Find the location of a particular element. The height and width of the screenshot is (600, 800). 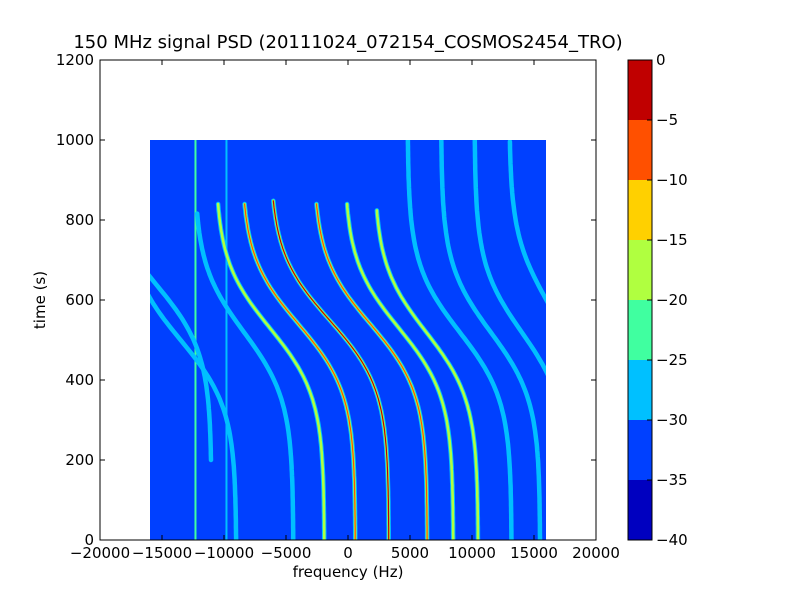

x-tick-label: 0 is located at coordinates (348, 553).